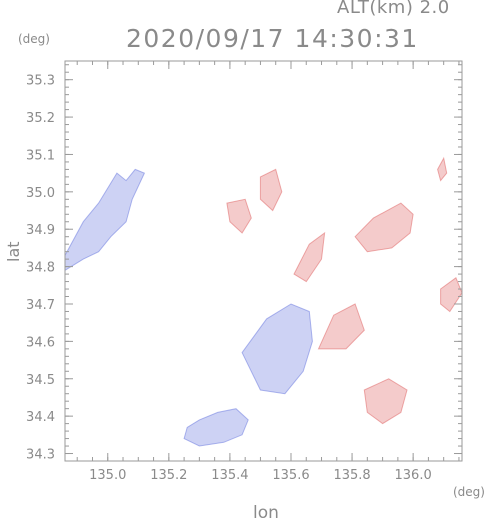  Describe the element at coordinates (309, 257) in the screenshot. I see `echo-region-northeast-strip` at that location.